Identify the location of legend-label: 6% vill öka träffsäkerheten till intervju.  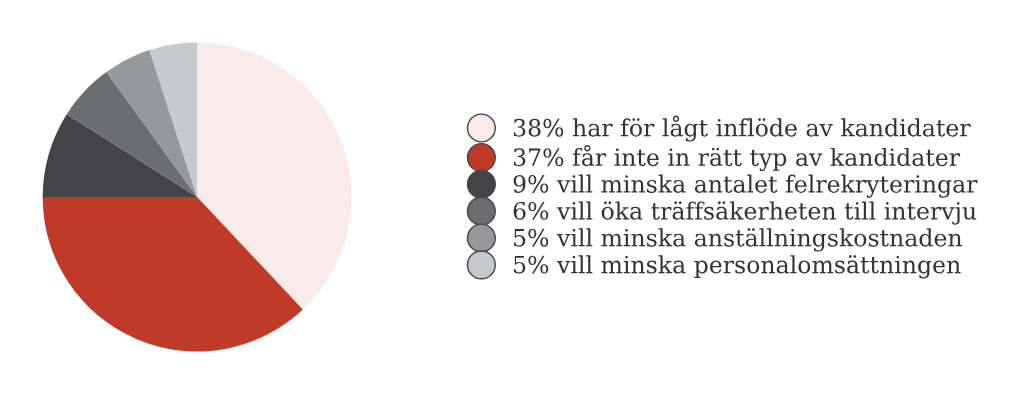
(745, 213).